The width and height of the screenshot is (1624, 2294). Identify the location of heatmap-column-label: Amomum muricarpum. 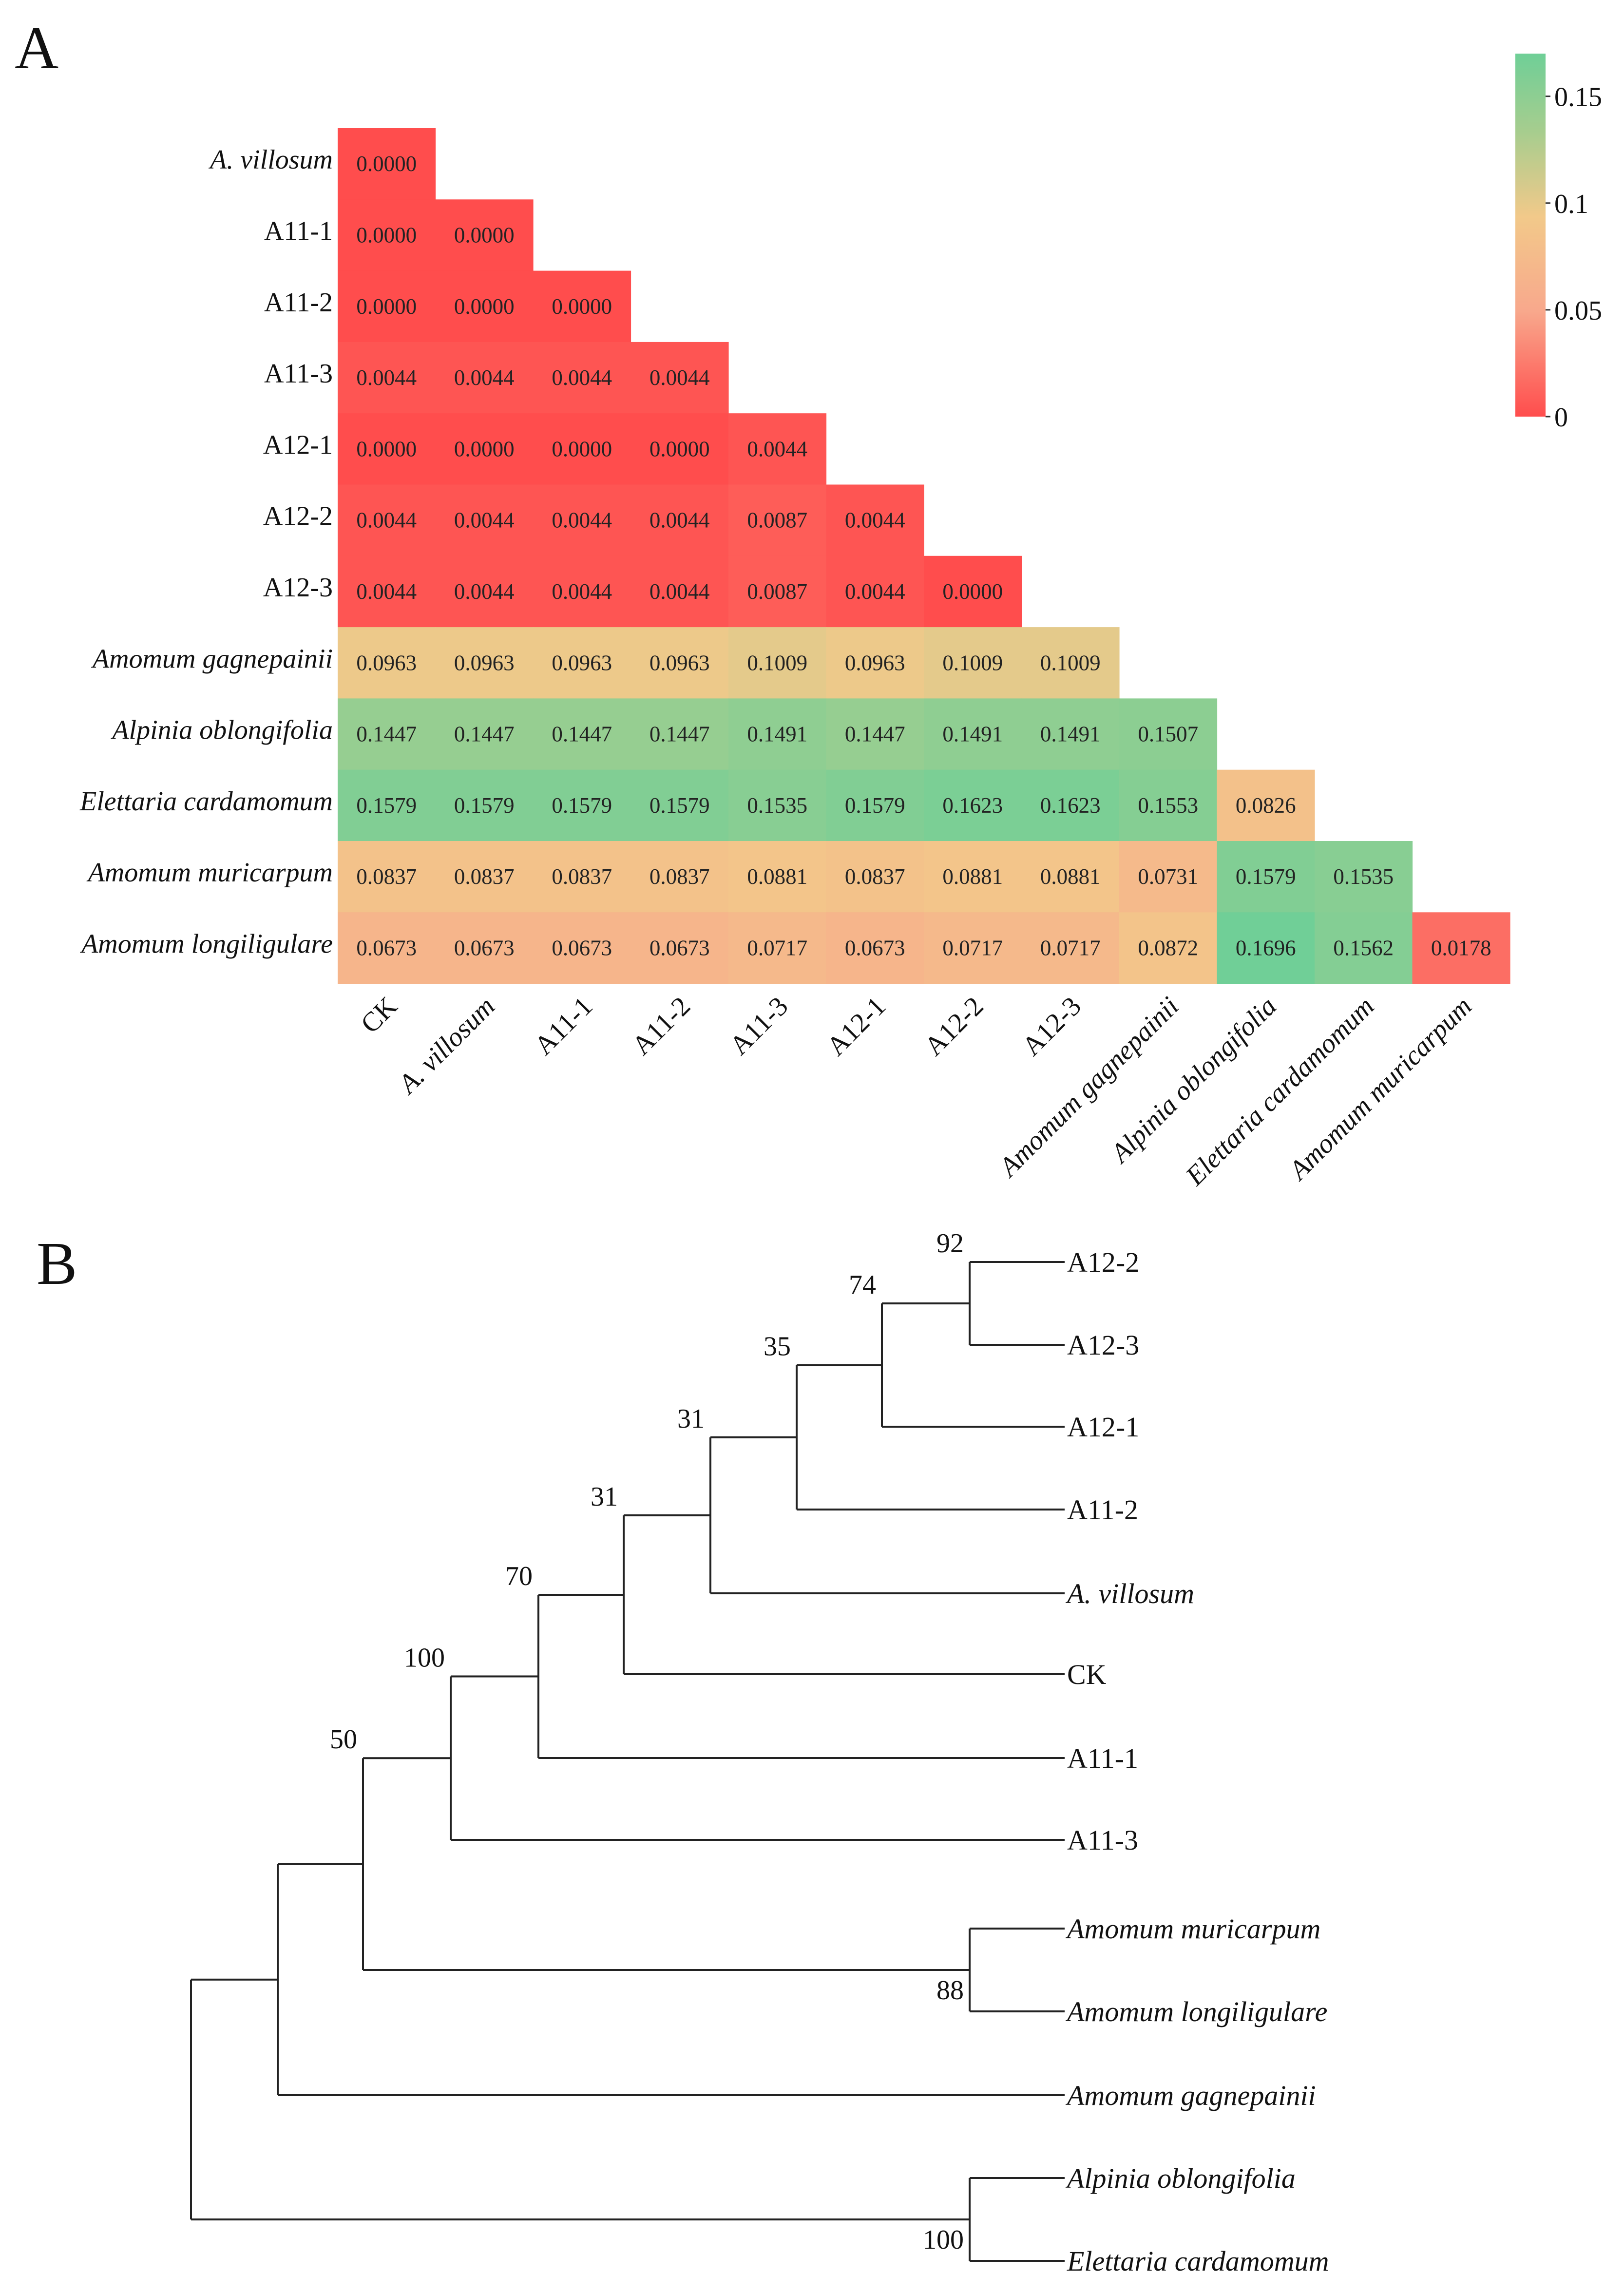
(1380, 1089).